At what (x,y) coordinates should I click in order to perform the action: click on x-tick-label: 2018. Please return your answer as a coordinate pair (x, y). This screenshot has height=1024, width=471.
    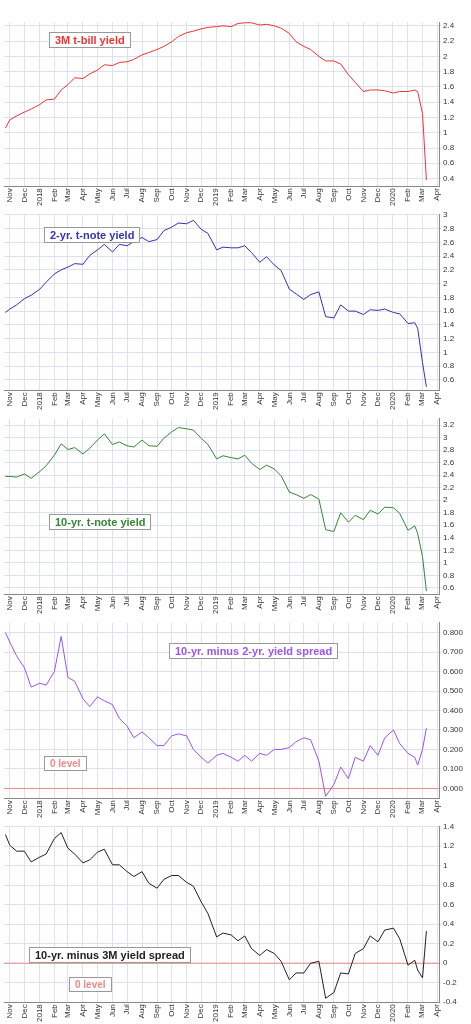
    Looking at the image, I should click on (39, 196).